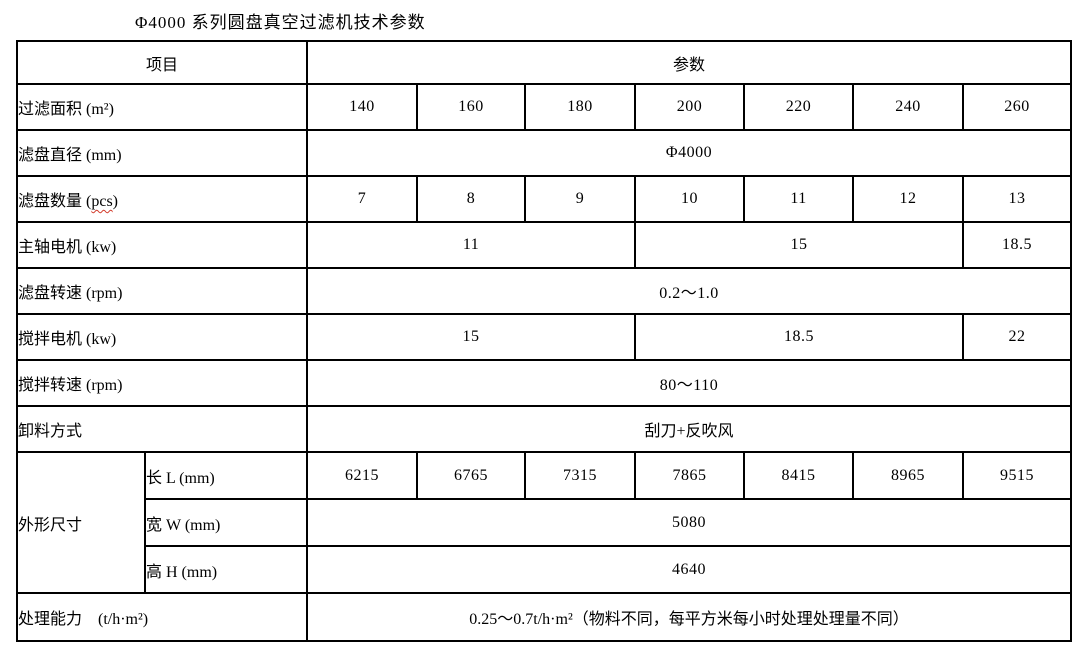 This screenshot has width=1086, height=669. I want to click on cell-value-span: Φ4000, so click(689, 153).